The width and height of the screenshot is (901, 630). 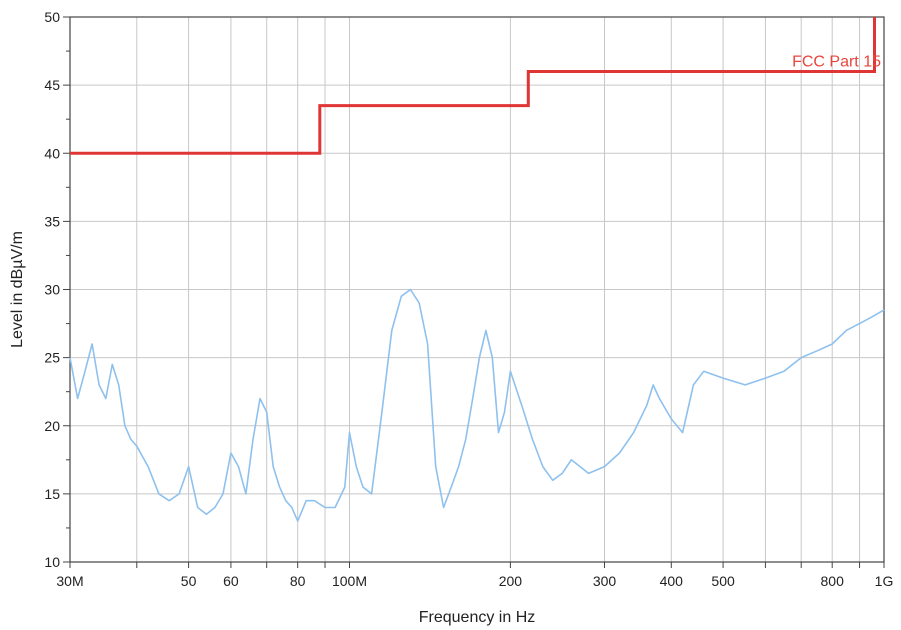 What do you see at coordinates (231, 581) in the screenshot?
I see `x-tick-label: 60` at bounding box center [231, 581].